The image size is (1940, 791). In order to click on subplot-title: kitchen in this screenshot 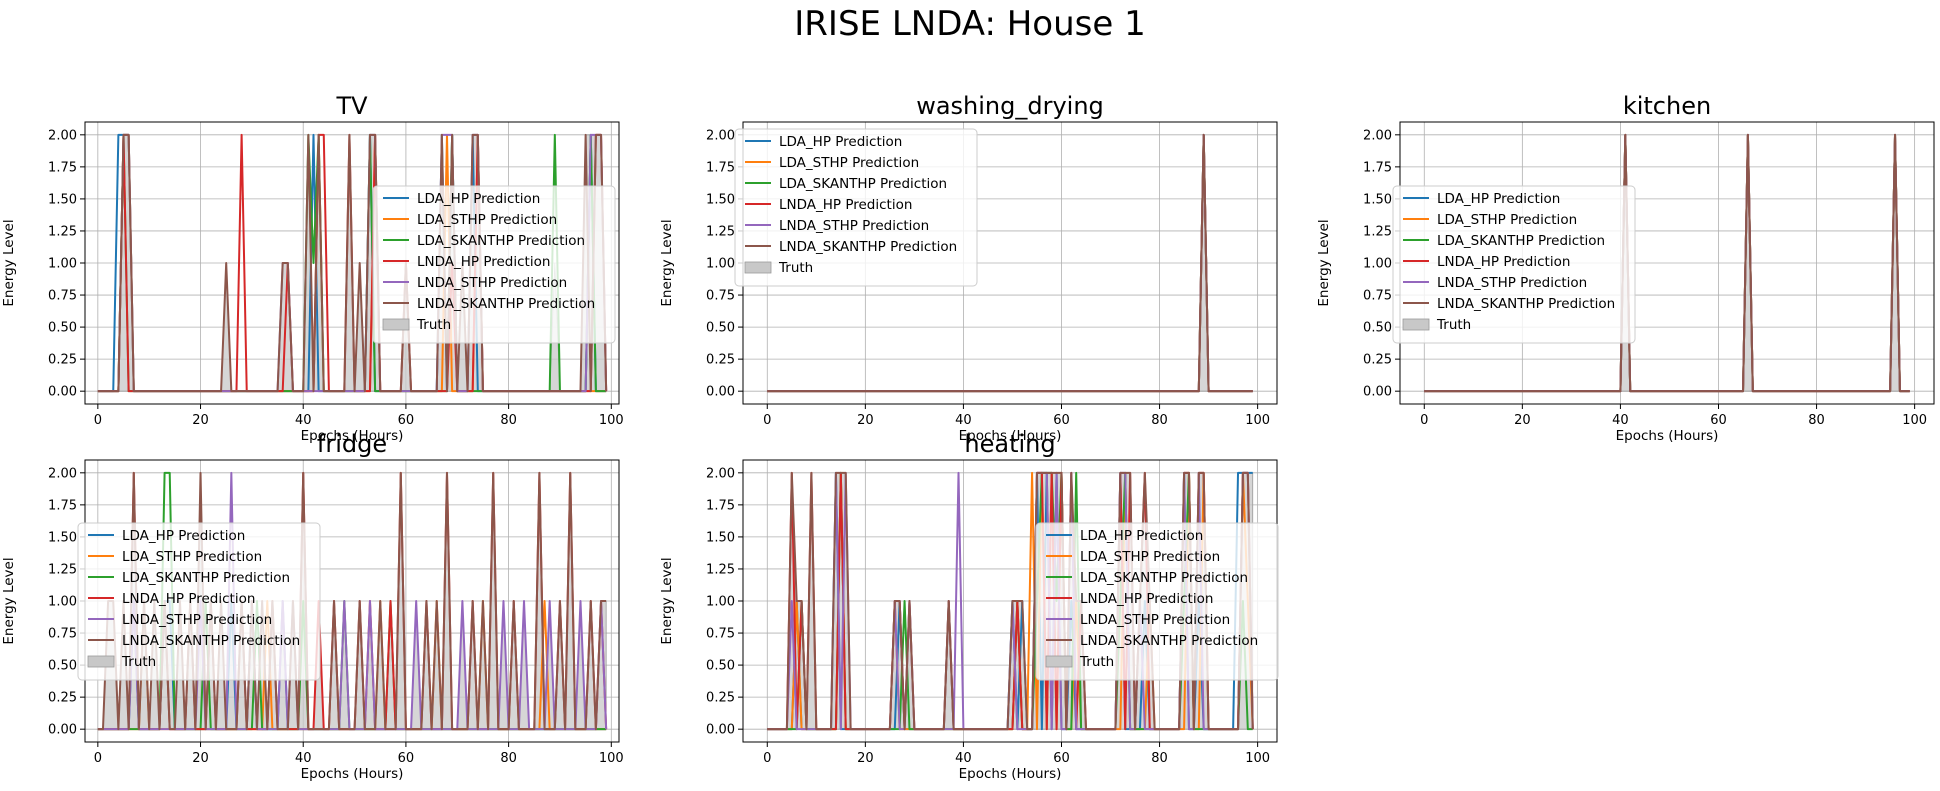, I will do `click(1667, 106)`.